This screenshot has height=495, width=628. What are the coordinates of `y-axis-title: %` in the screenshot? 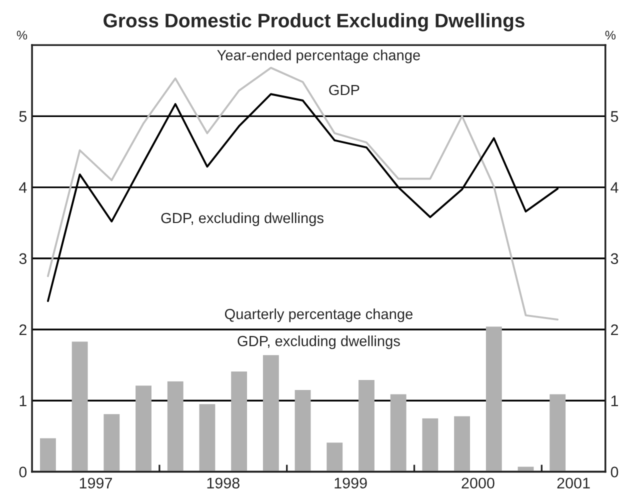 It's located at (22, 35).